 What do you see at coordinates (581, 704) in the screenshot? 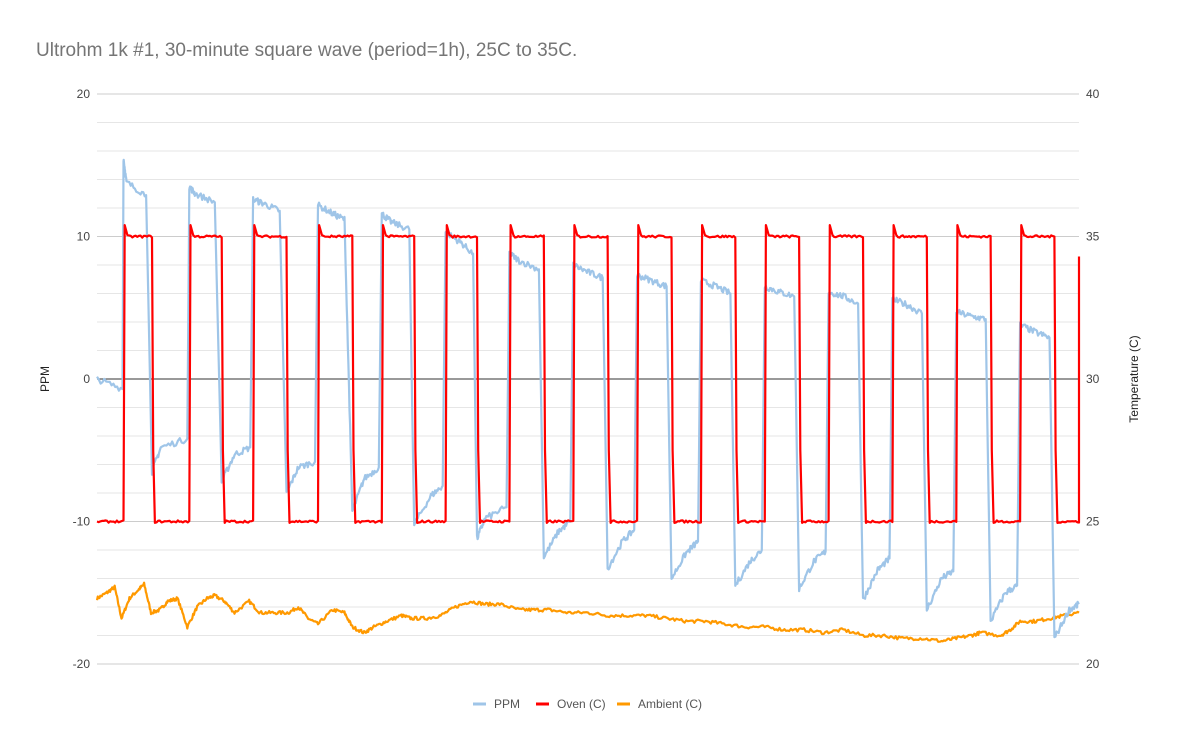
I see `legend-label: Oven (C)` at bounding box center [581, 704].